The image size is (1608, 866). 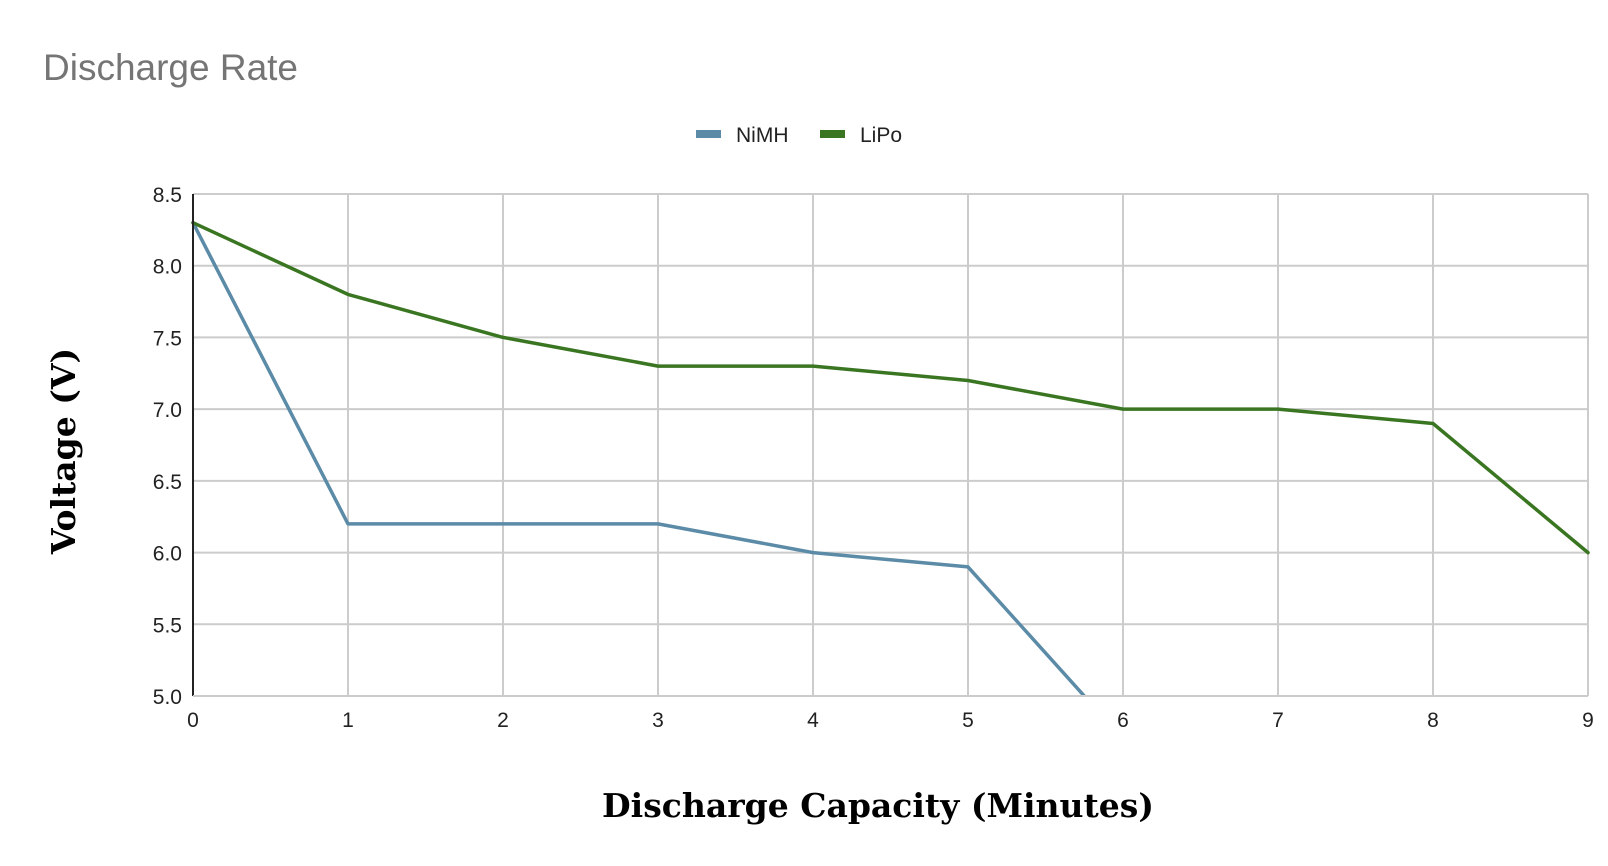 What do you see at coordinates (762, 135) in the screenshot?
I see `legend-label-nimh: NiMH` at bounding box center [762, 135].